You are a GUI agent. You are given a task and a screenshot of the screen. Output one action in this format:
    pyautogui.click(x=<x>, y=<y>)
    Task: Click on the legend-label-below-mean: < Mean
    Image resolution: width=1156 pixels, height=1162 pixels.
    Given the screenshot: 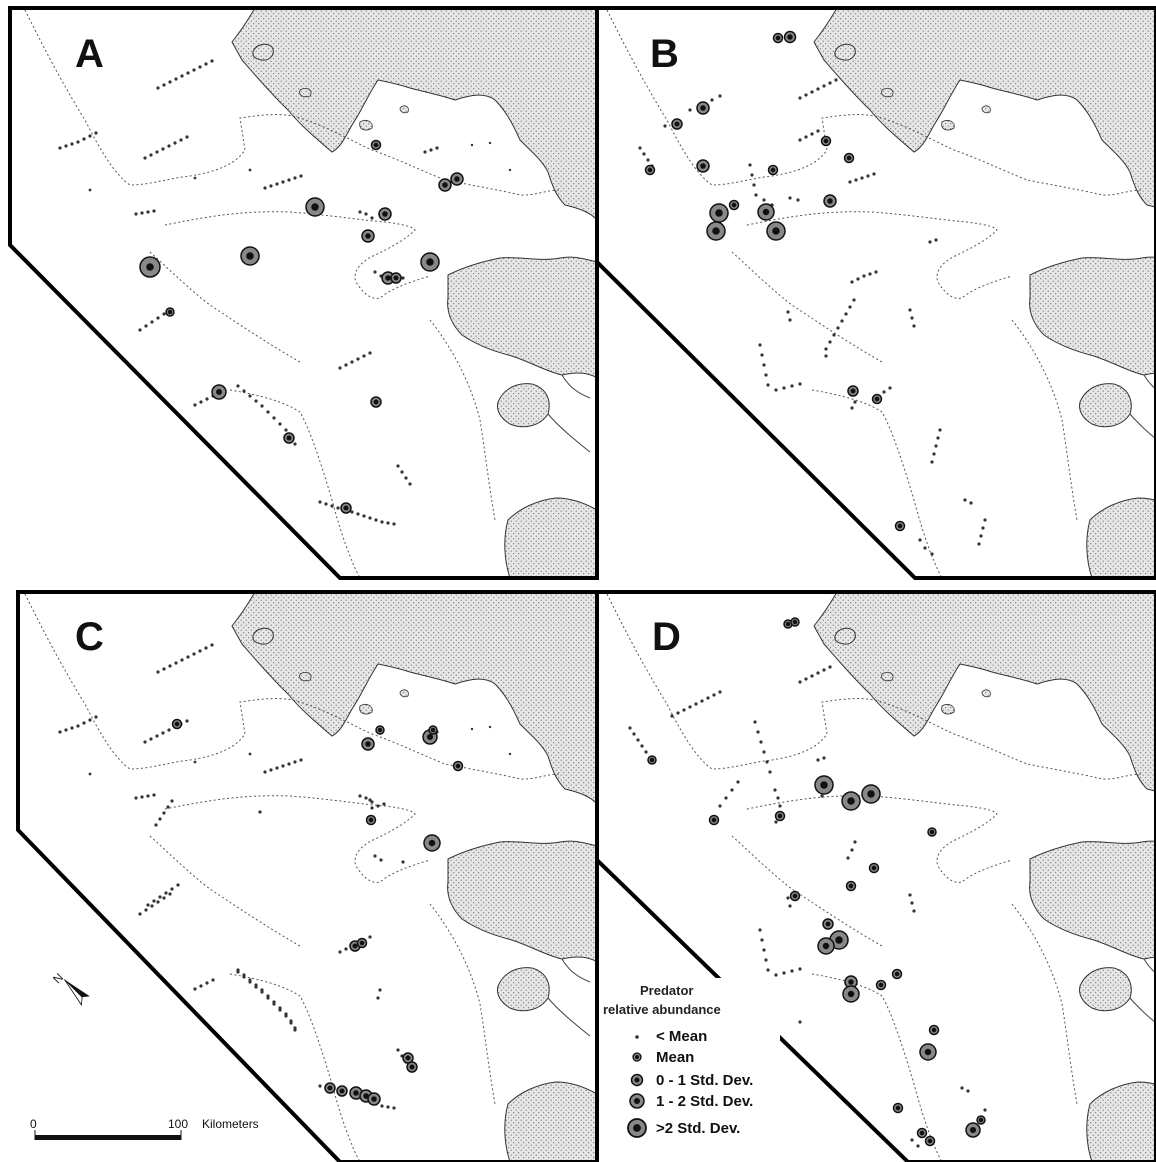 What is the action you would take?
    pyautogui.click(x=681, y=1036)
    